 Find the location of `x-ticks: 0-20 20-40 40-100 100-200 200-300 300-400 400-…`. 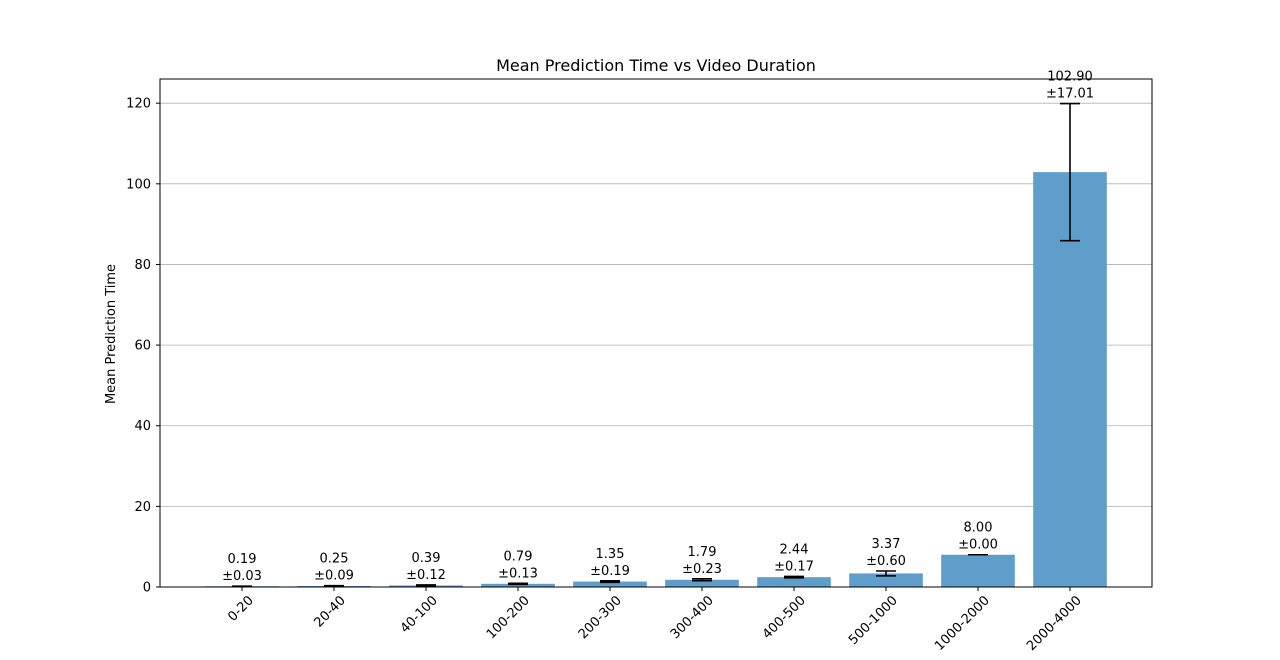

x-ticks: 0-20 20-40 40-100 100-200 200-300 300-400 400-… is located at coordinates (655, 620).